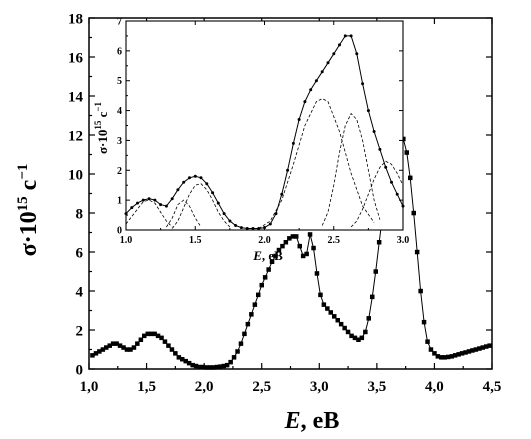 The height and width of the screenshot is (439, 531). Describe the element at coordinates (119, 171) in the screenshot. I see `inset-y-tick-label: 2` at that location.